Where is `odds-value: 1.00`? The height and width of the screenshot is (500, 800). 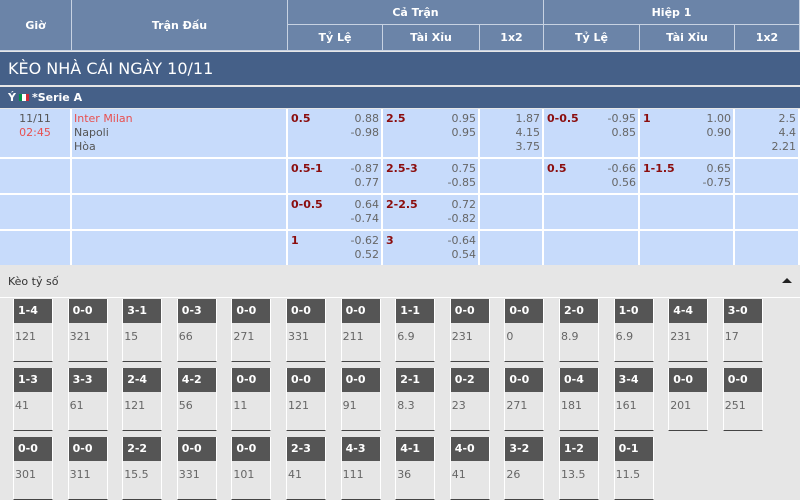
odds-value: 1.00 is located at coordinates (719, 118).